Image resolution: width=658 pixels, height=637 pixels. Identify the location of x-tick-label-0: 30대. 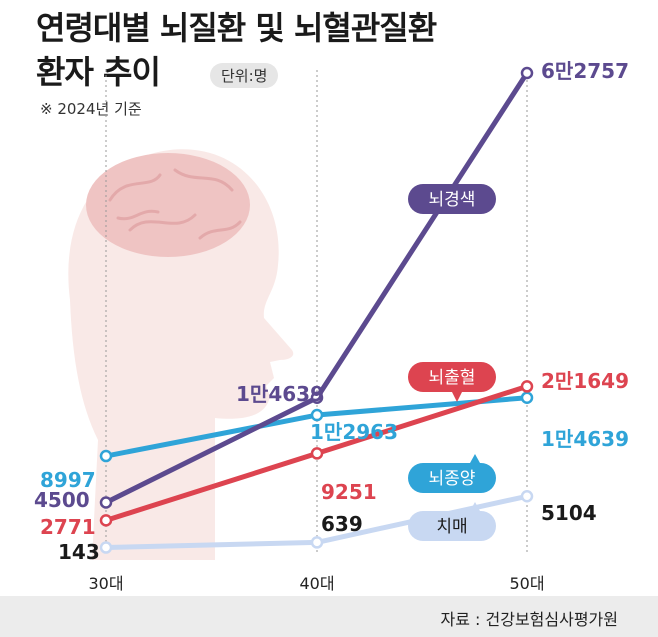
(105, 583).